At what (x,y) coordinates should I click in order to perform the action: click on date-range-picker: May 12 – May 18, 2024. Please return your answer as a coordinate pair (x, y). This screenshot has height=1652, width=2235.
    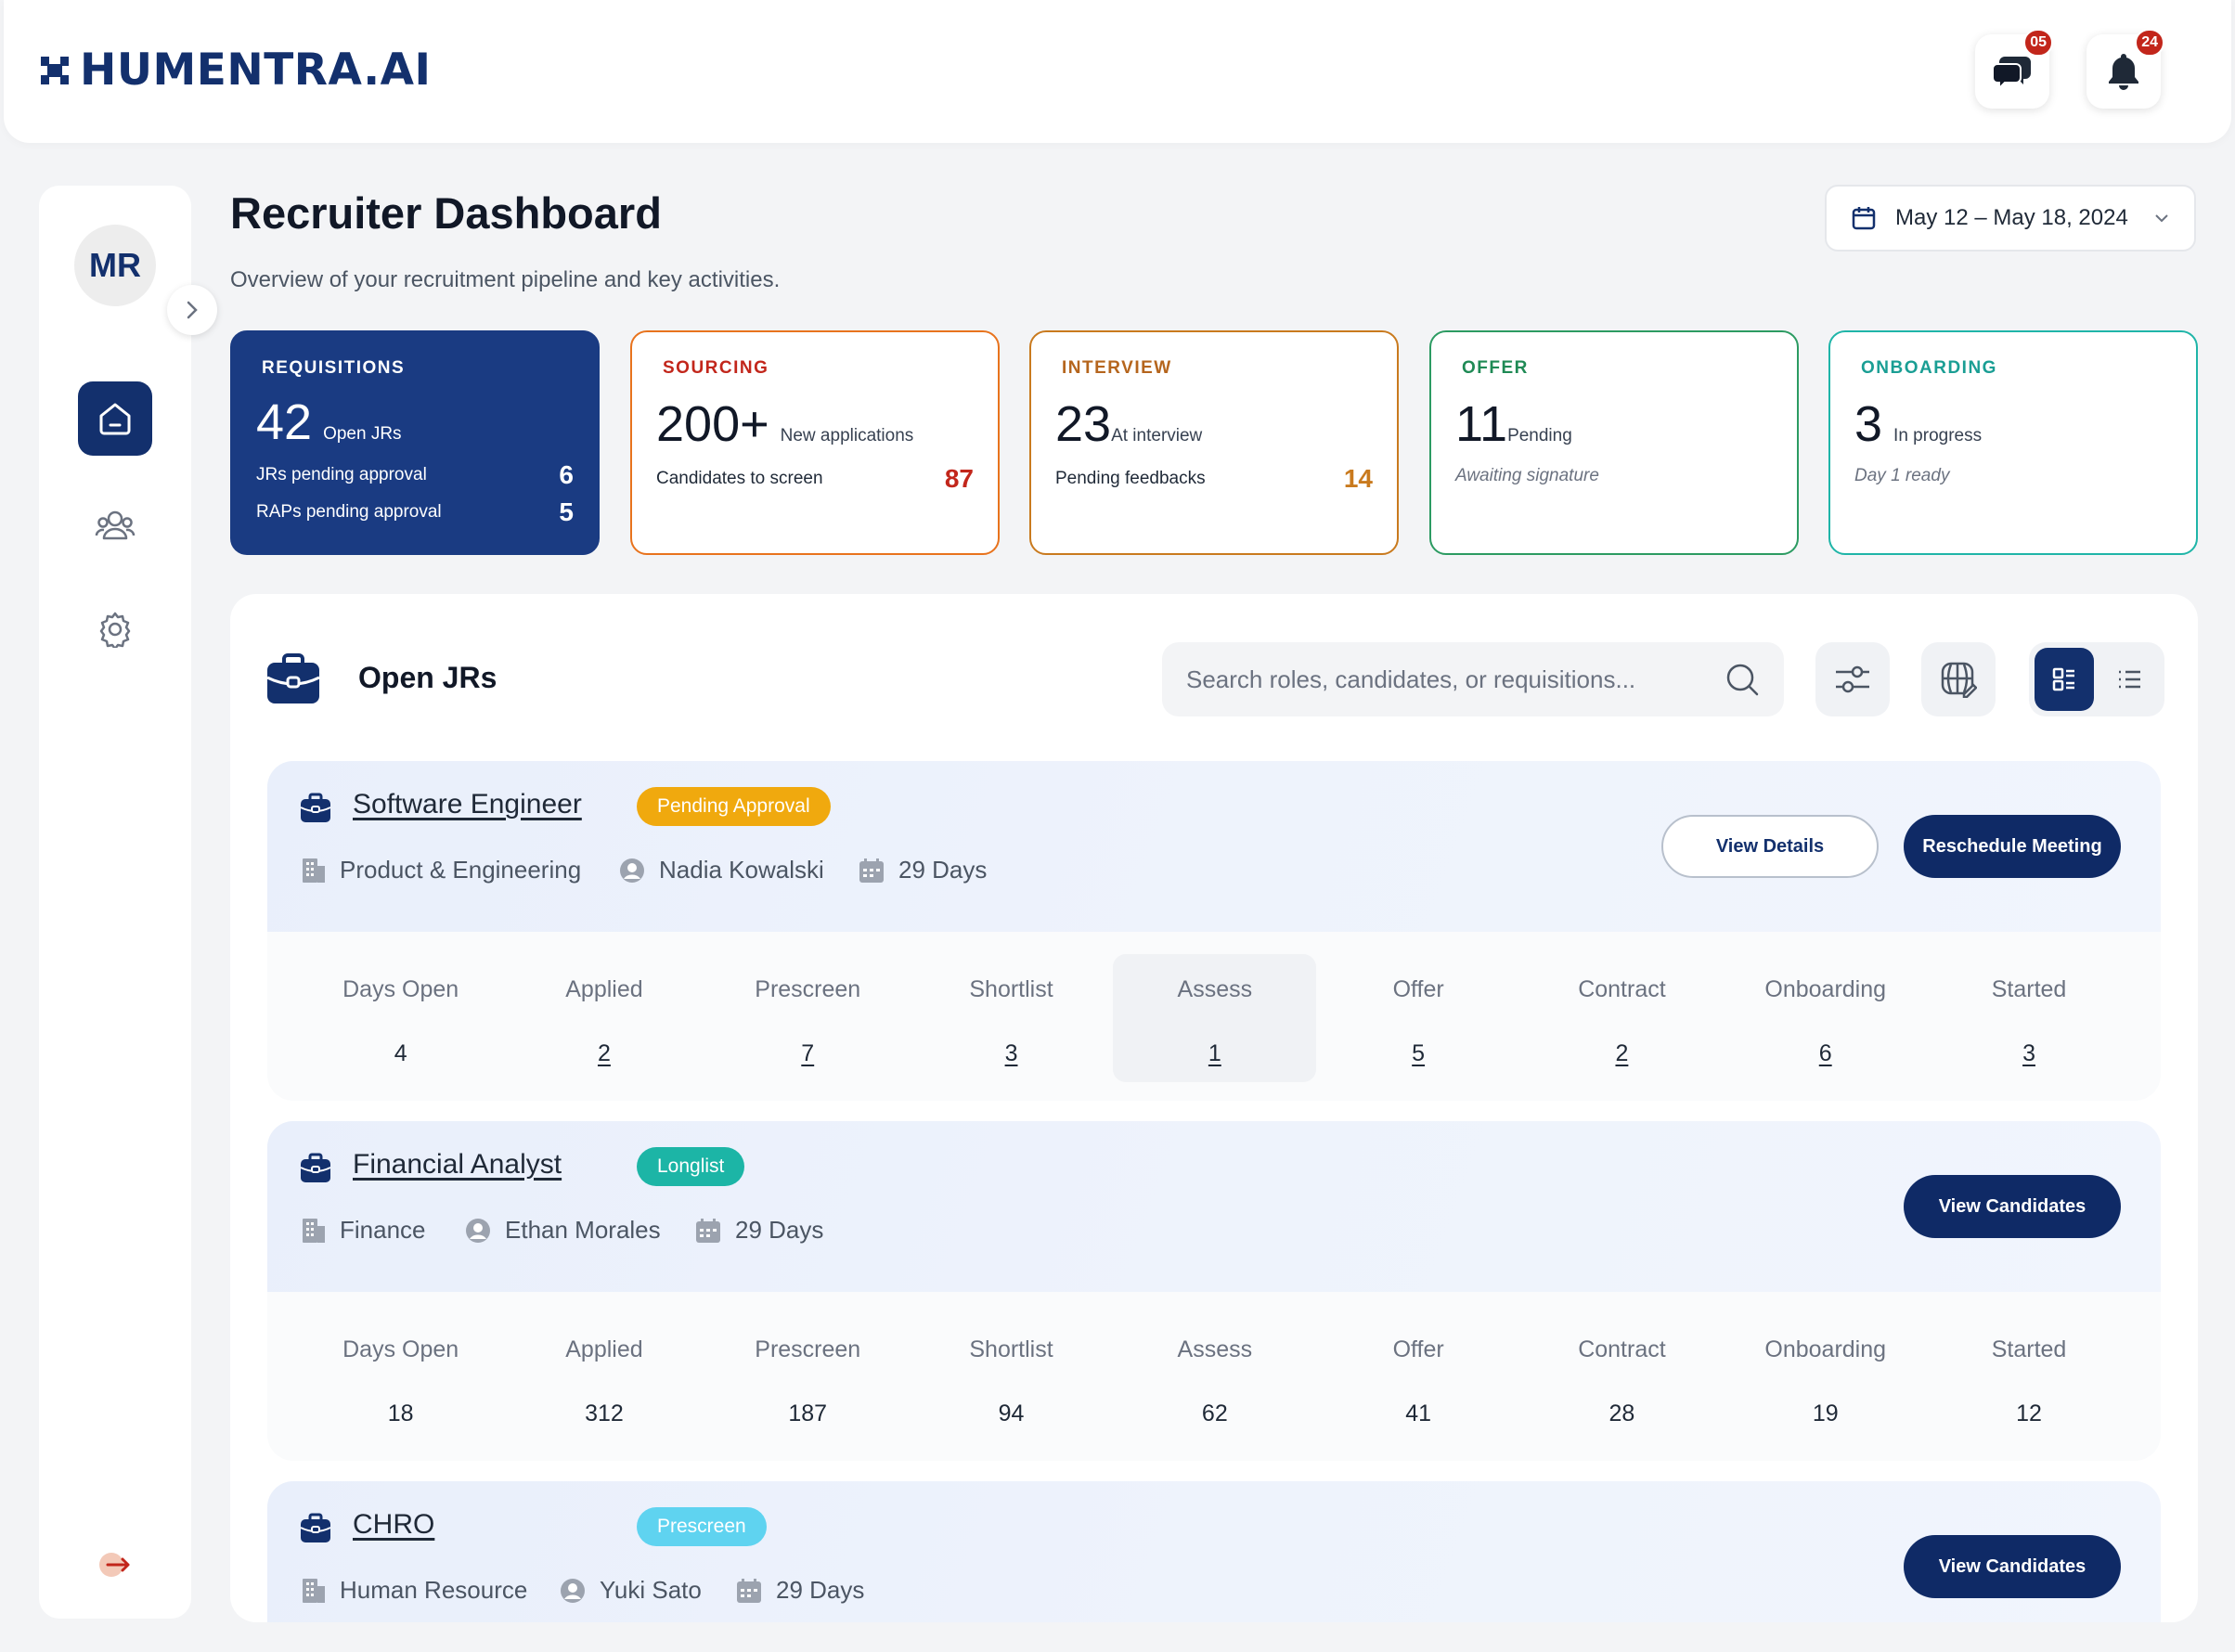
    Looking at the image, I should click on (2010, 218).